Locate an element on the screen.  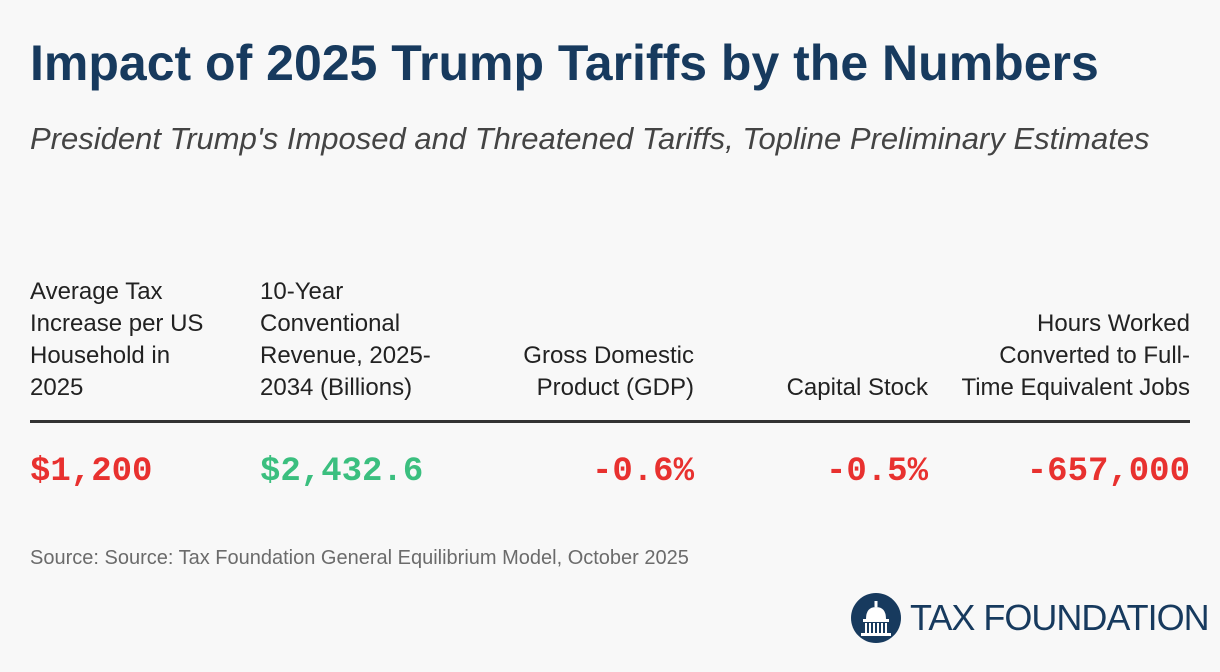
value-household-tax: $1,200 is located at coordinates (91, 472).